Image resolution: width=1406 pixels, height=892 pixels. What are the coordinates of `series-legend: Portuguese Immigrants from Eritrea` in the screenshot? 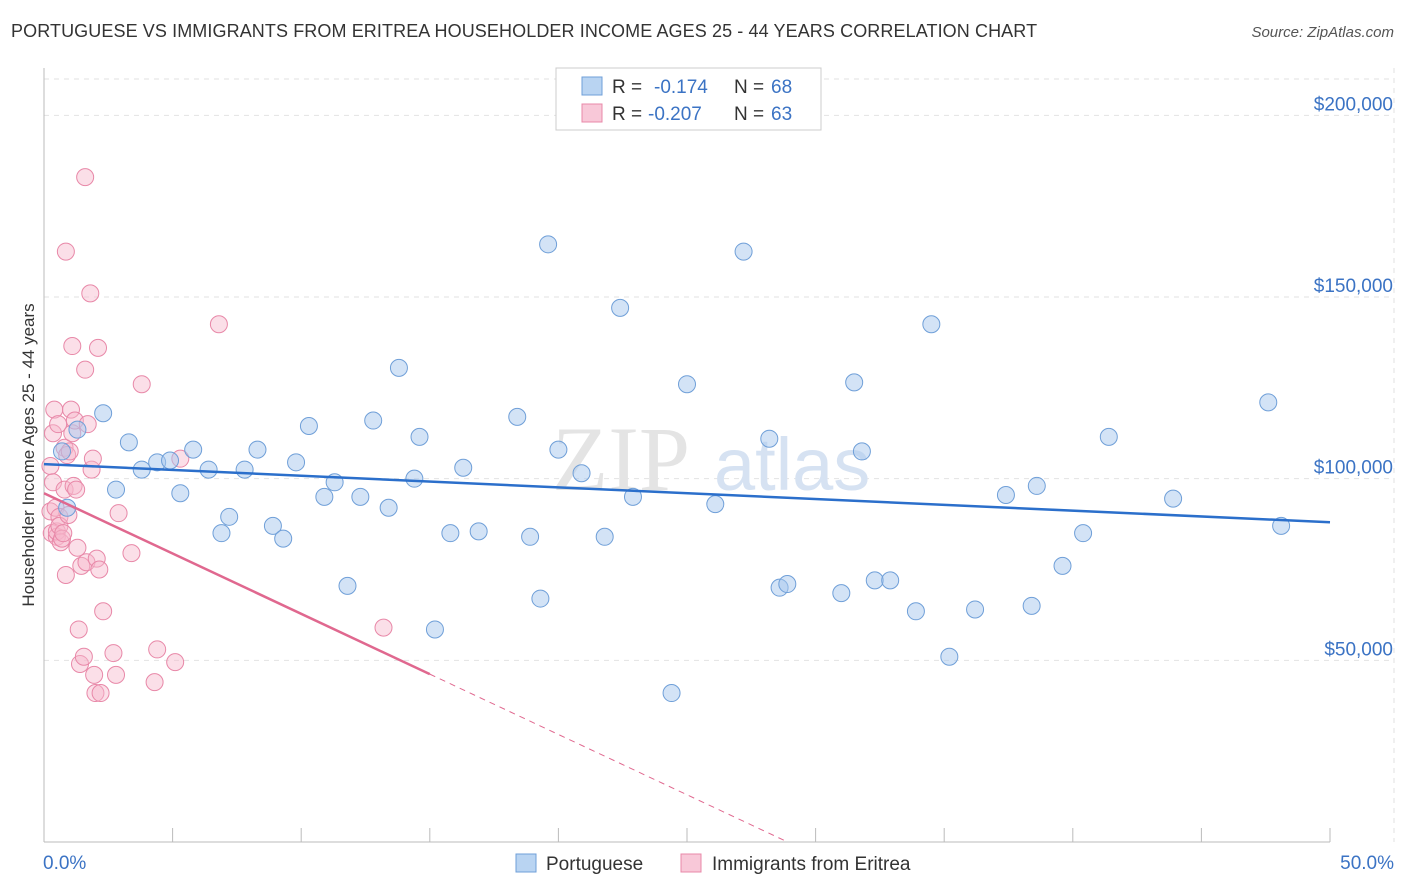 It's located at (713, 864).